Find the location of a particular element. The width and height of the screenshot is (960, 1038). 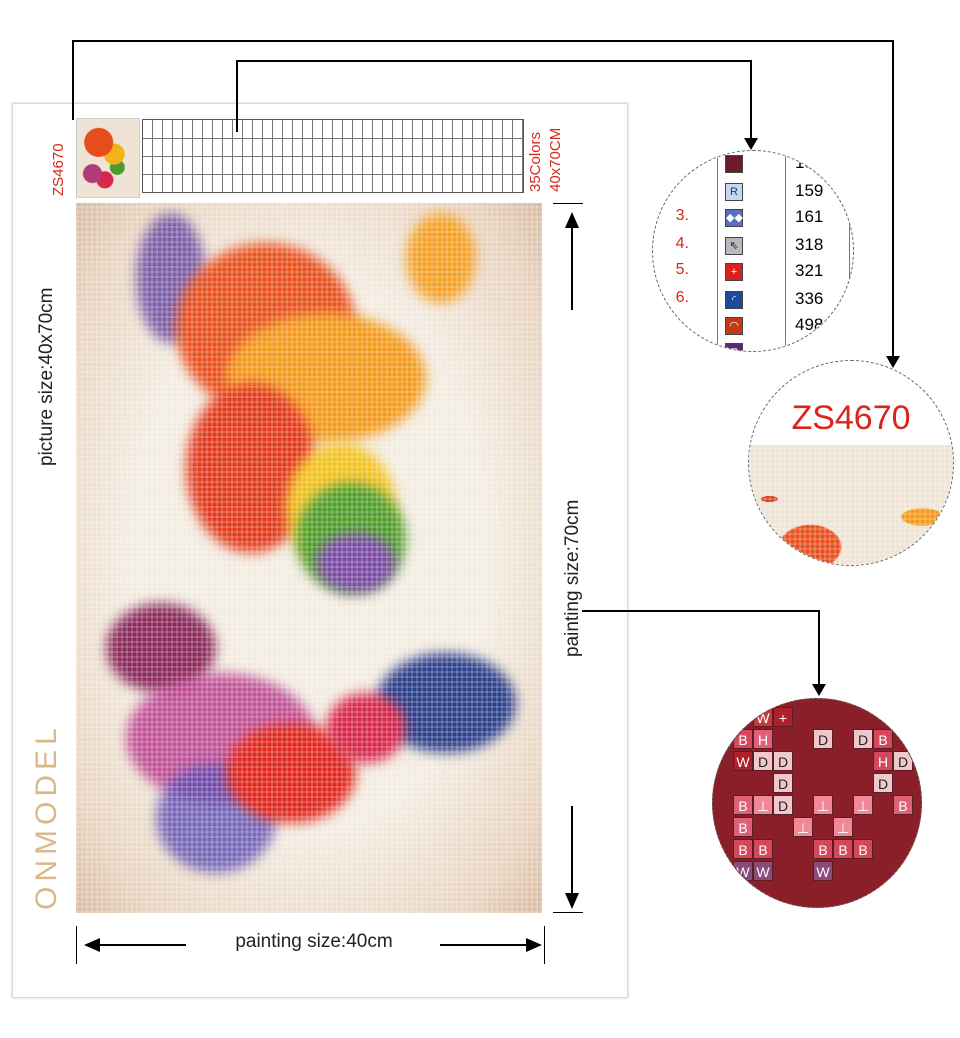

symbol-cell: + is located at coordinates (783, 717).